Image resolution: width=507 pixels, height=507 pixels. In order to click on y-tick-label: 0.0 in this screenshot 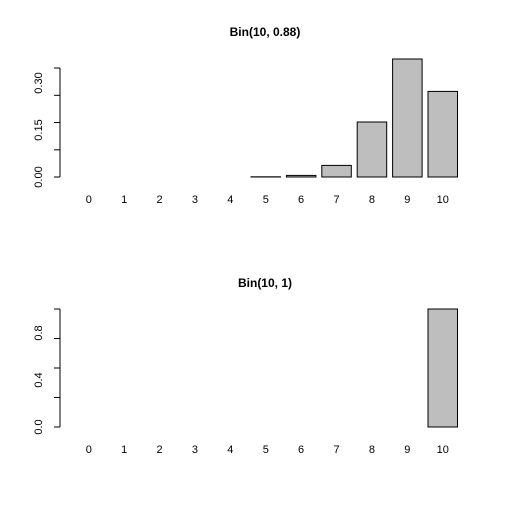, I will do `click(39, 426)`.